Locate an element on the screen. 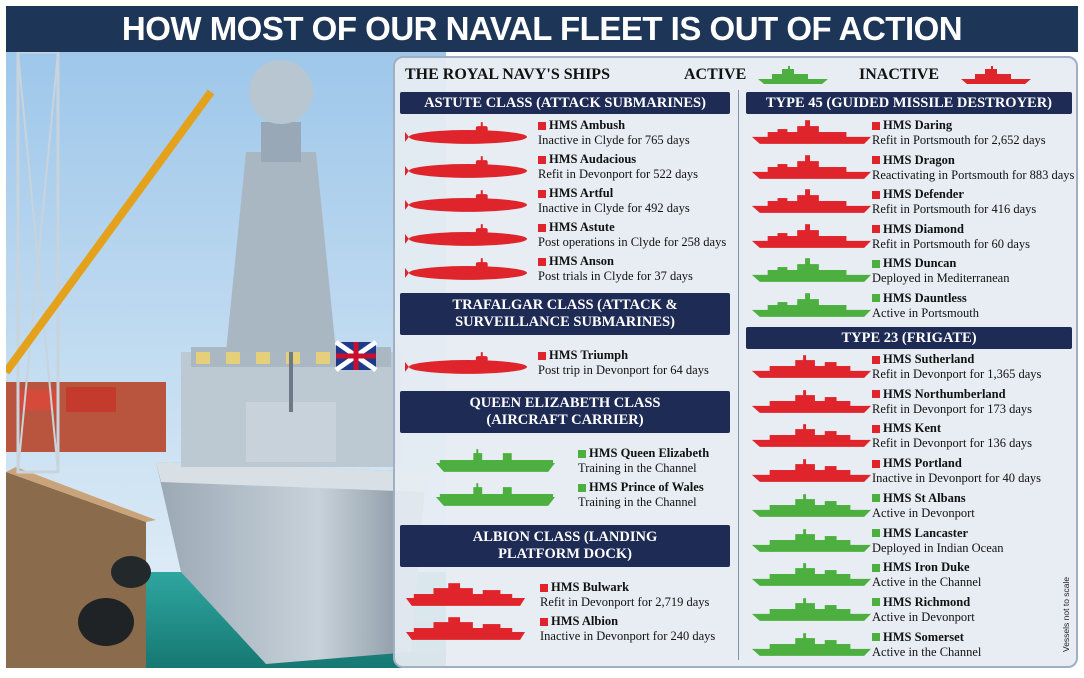 This screenshot has height=678, width=1084. ship-name-text: HMS Portland is located at coordinates (922, 463).